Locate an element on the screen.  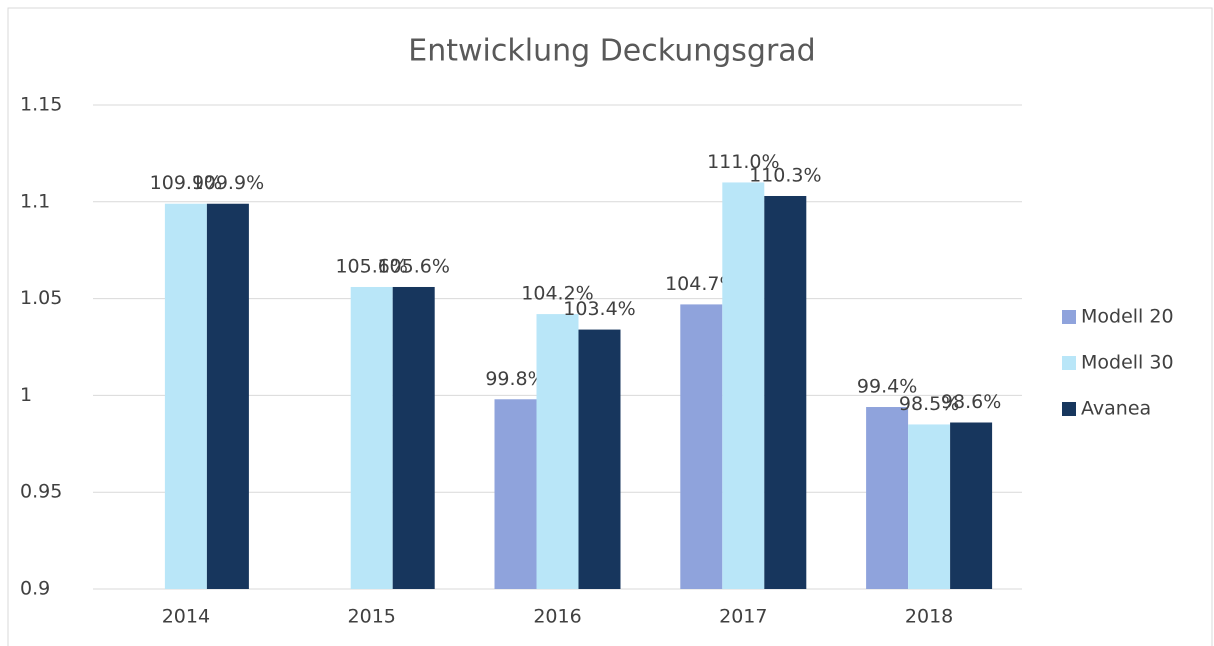
data-label: 98.6% is located at coordinates (971, 402).